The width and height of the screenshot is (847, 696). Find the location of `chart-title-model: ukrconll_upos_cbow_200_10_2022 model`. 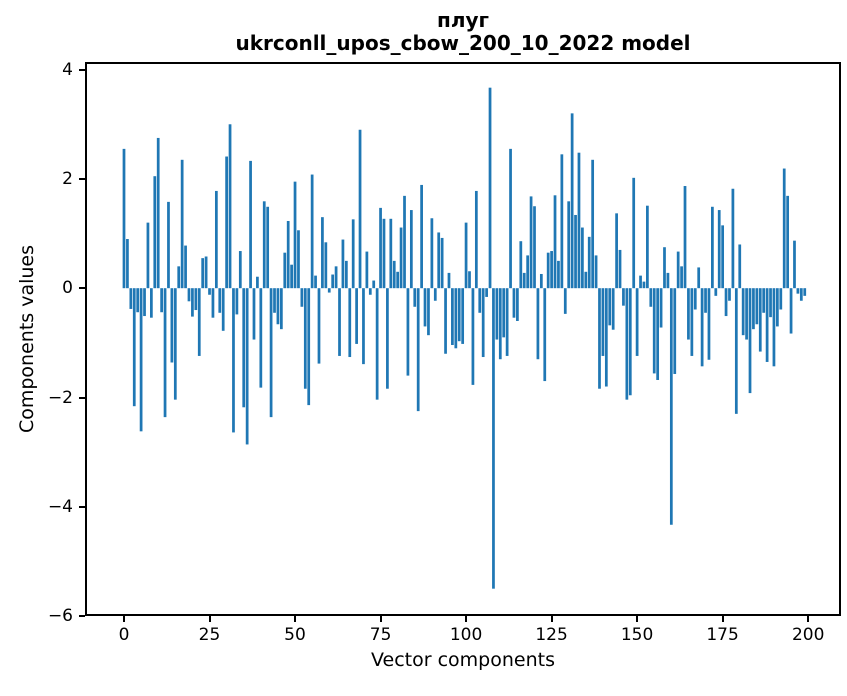

chart-title-model: ukrconll_upos_cbow_200_10_2022 model is located at coordinates (463, 43).